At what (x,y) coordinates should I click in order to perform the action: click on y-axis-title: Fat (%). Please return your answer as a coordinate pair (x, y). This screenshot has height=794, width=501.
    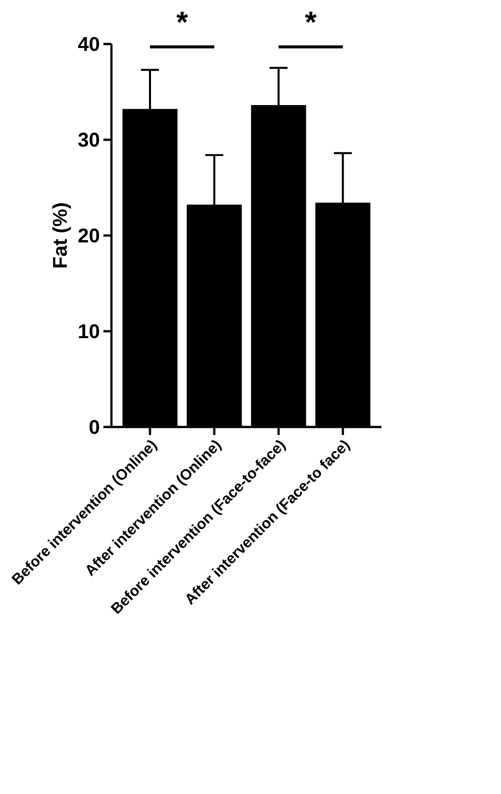
    Looking at the image, I should click on (61, 235).